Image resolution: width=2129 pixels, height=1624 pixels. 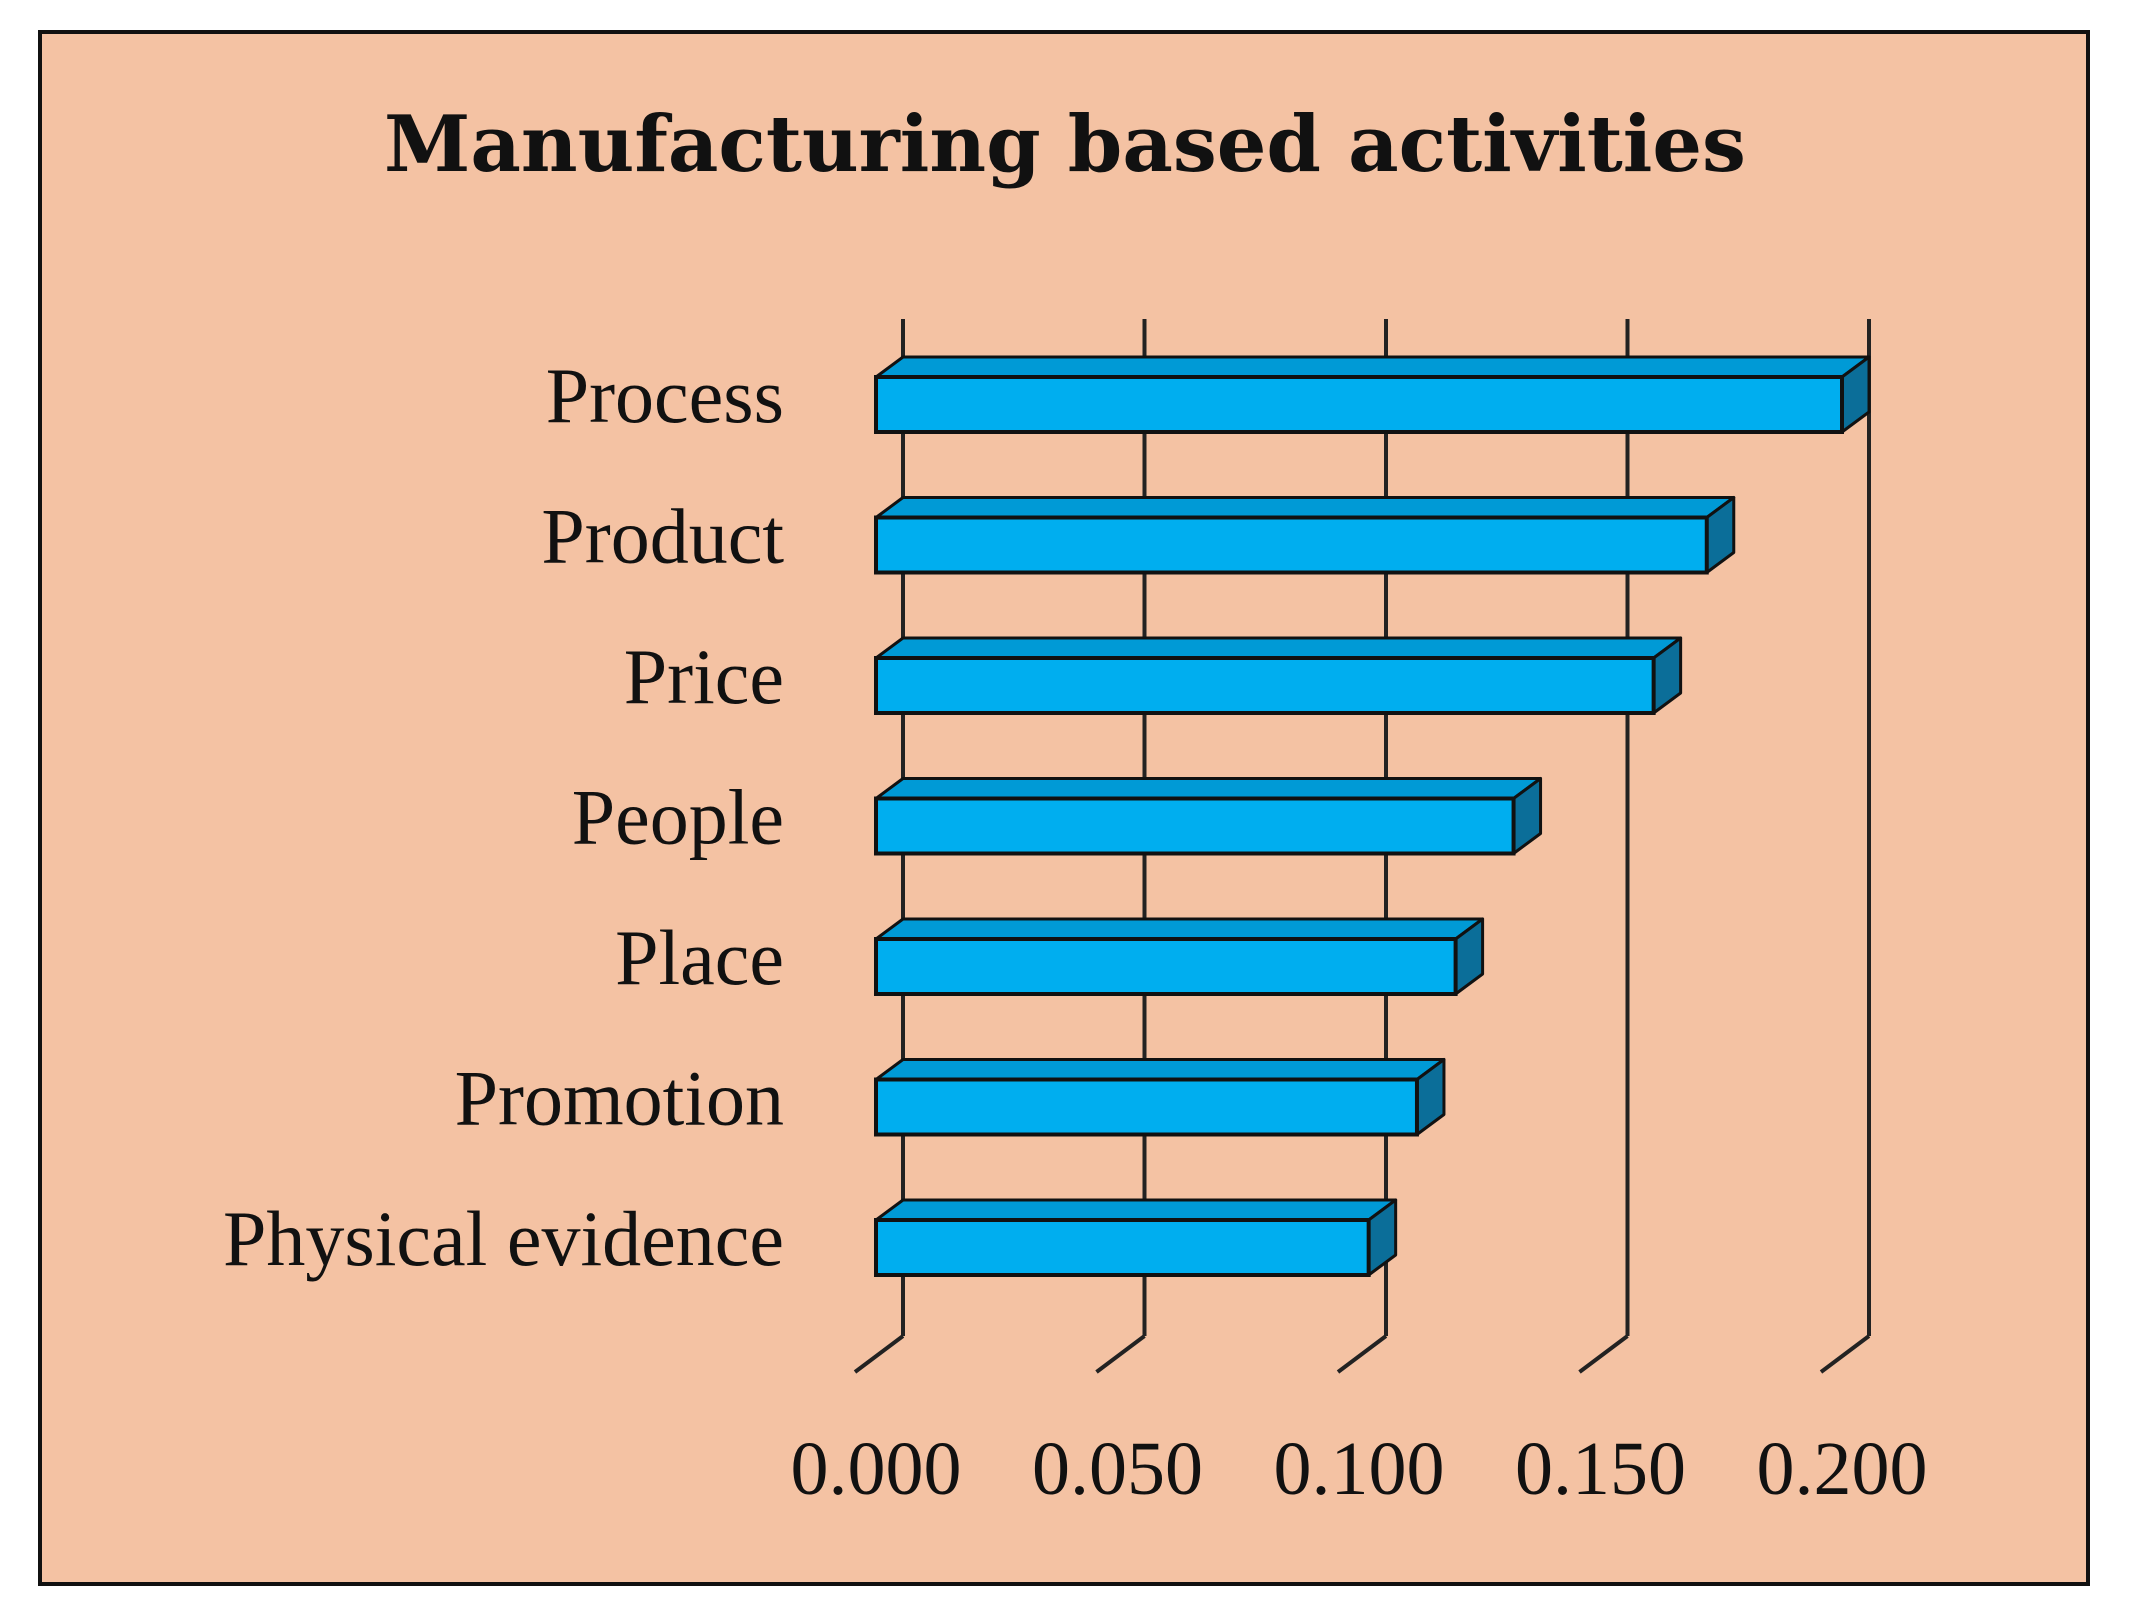 I want to click on category-label: Product, so click(x=662, y=536).